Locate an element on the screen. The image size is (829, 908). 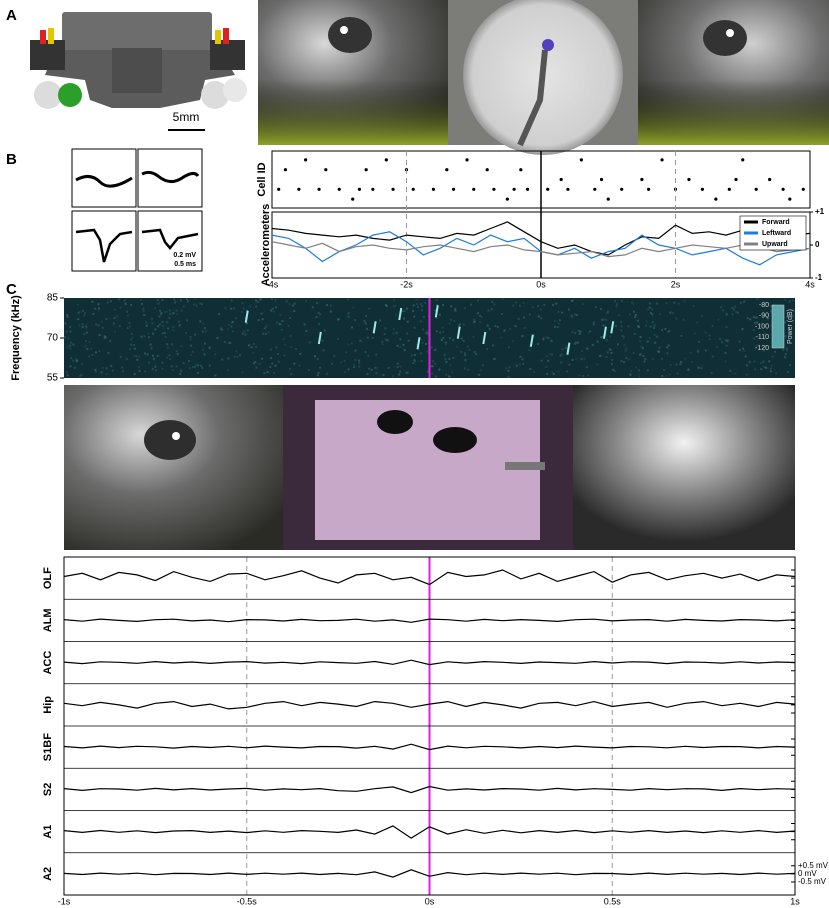
x-tick-label: 0s is located at coordinates (430, 901).